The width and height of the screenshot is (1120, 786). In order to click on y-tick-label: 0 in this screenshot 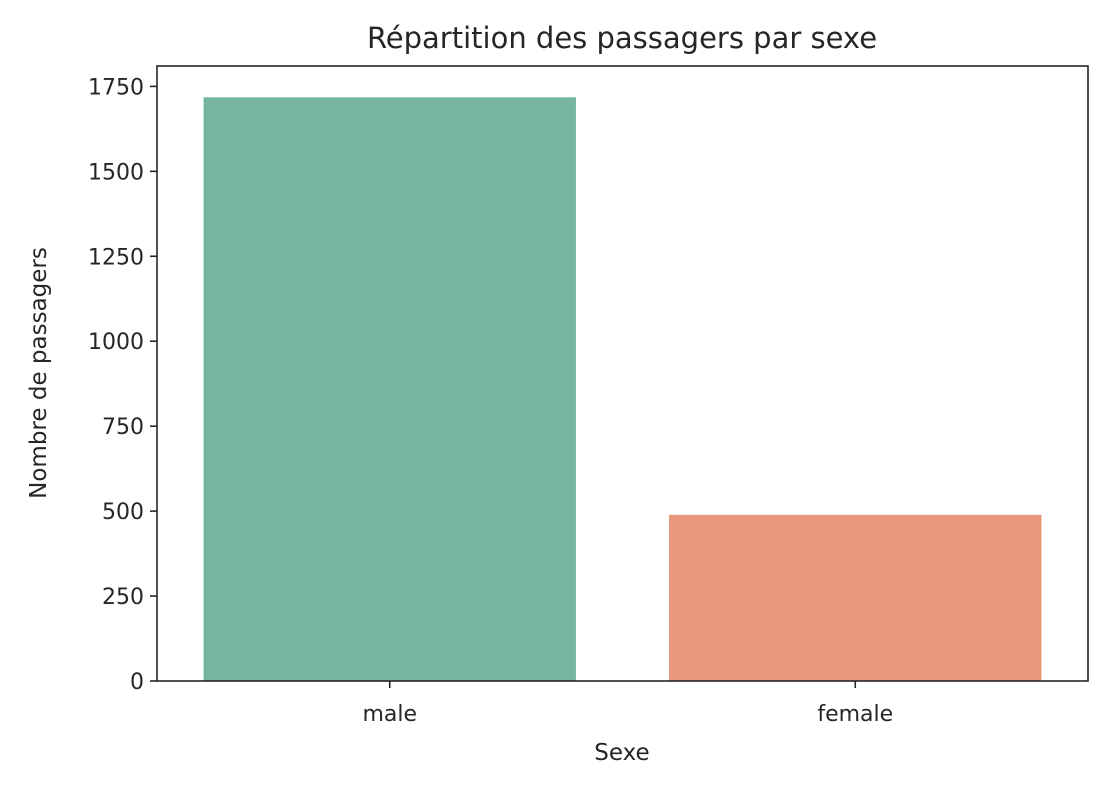, I will do `click(137, 682)`.